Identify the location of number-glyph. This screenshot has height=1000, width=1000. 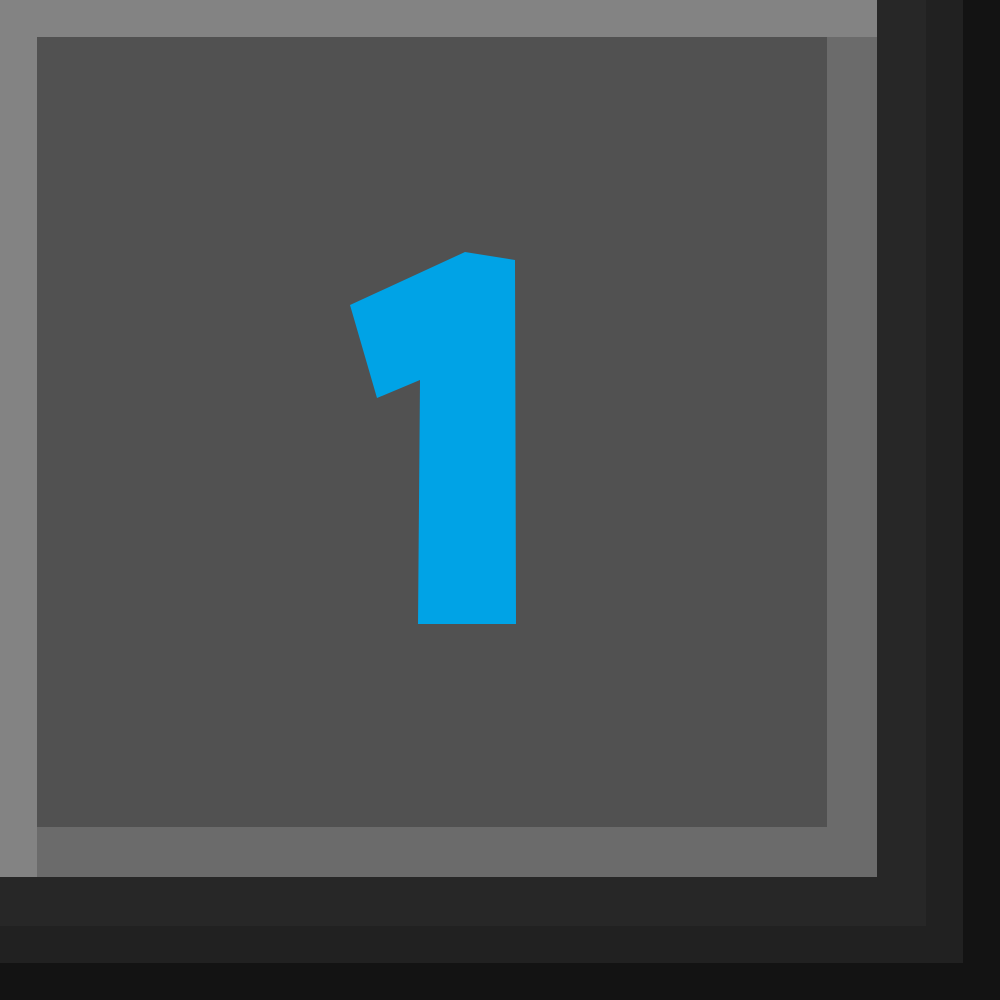
(433, 438).